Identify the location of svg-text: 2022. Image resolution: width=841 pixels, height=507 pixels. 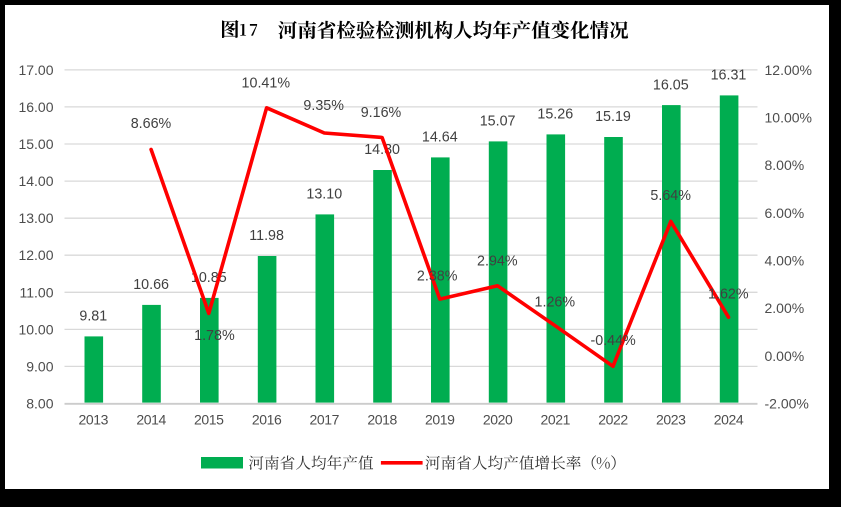
(613, 419).